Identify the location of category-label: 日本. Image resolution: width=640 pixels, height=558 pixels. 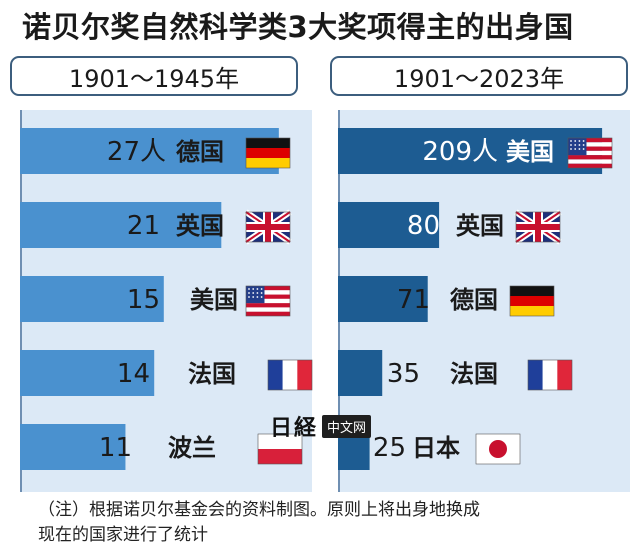
(436, 448).